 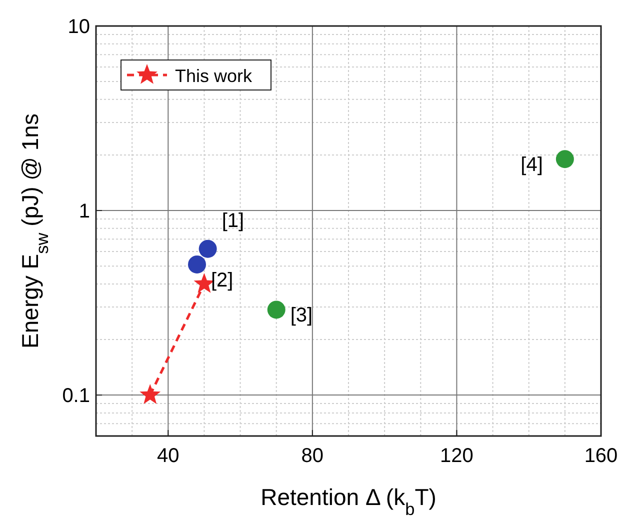 What do you see at coordinates (222, 280) in the screenshot?
I see `annotation: [2]` at bounding box center [222, 280].